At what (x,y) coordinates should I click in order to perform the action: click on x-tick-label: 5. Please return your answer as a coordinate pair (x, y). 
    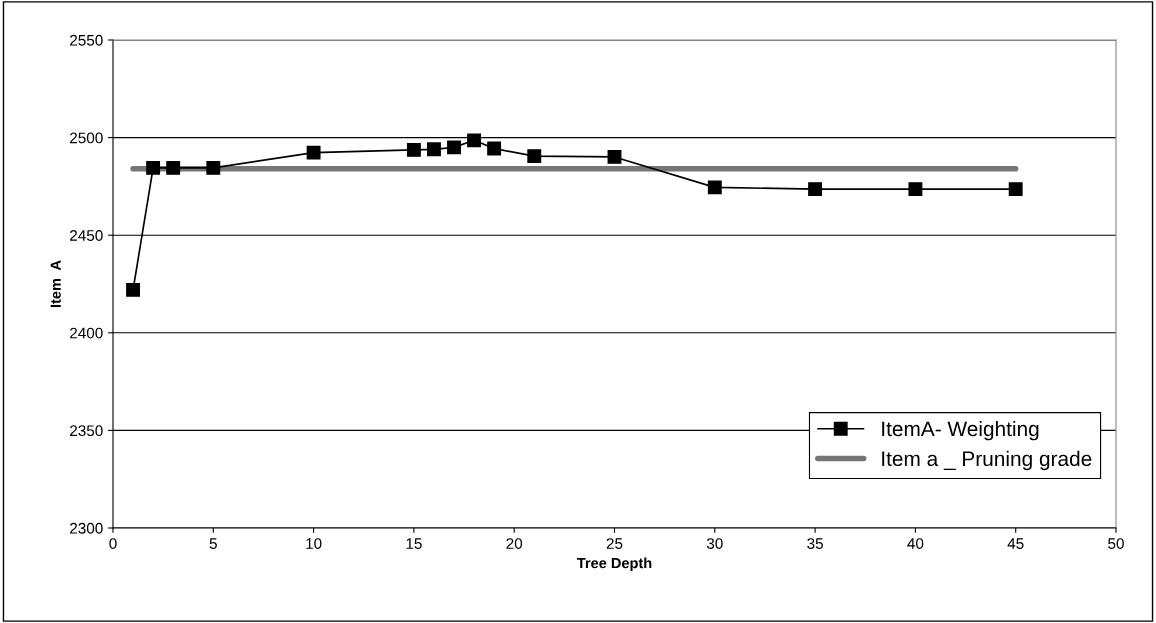
    Looking at the image, I should click on (213, 543).